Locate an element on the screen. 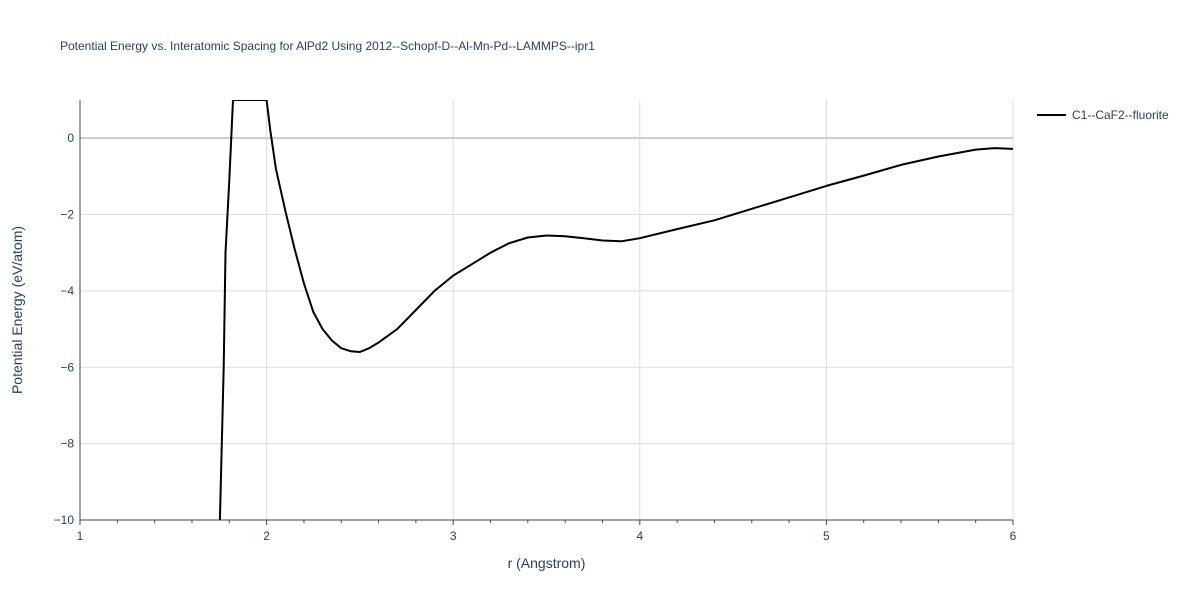  legend: C1--CaF2--fluorite is located at coordinates (1103, 115).